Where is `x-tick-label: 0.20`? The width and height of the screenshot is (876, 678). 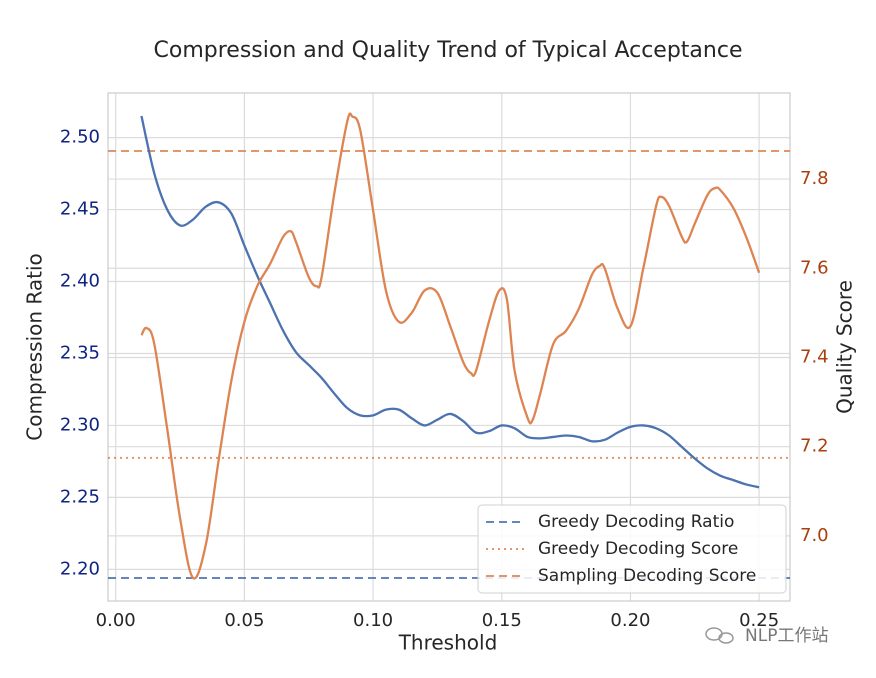 x-tick-label: 0.20 is located at coordinates (630, 620).